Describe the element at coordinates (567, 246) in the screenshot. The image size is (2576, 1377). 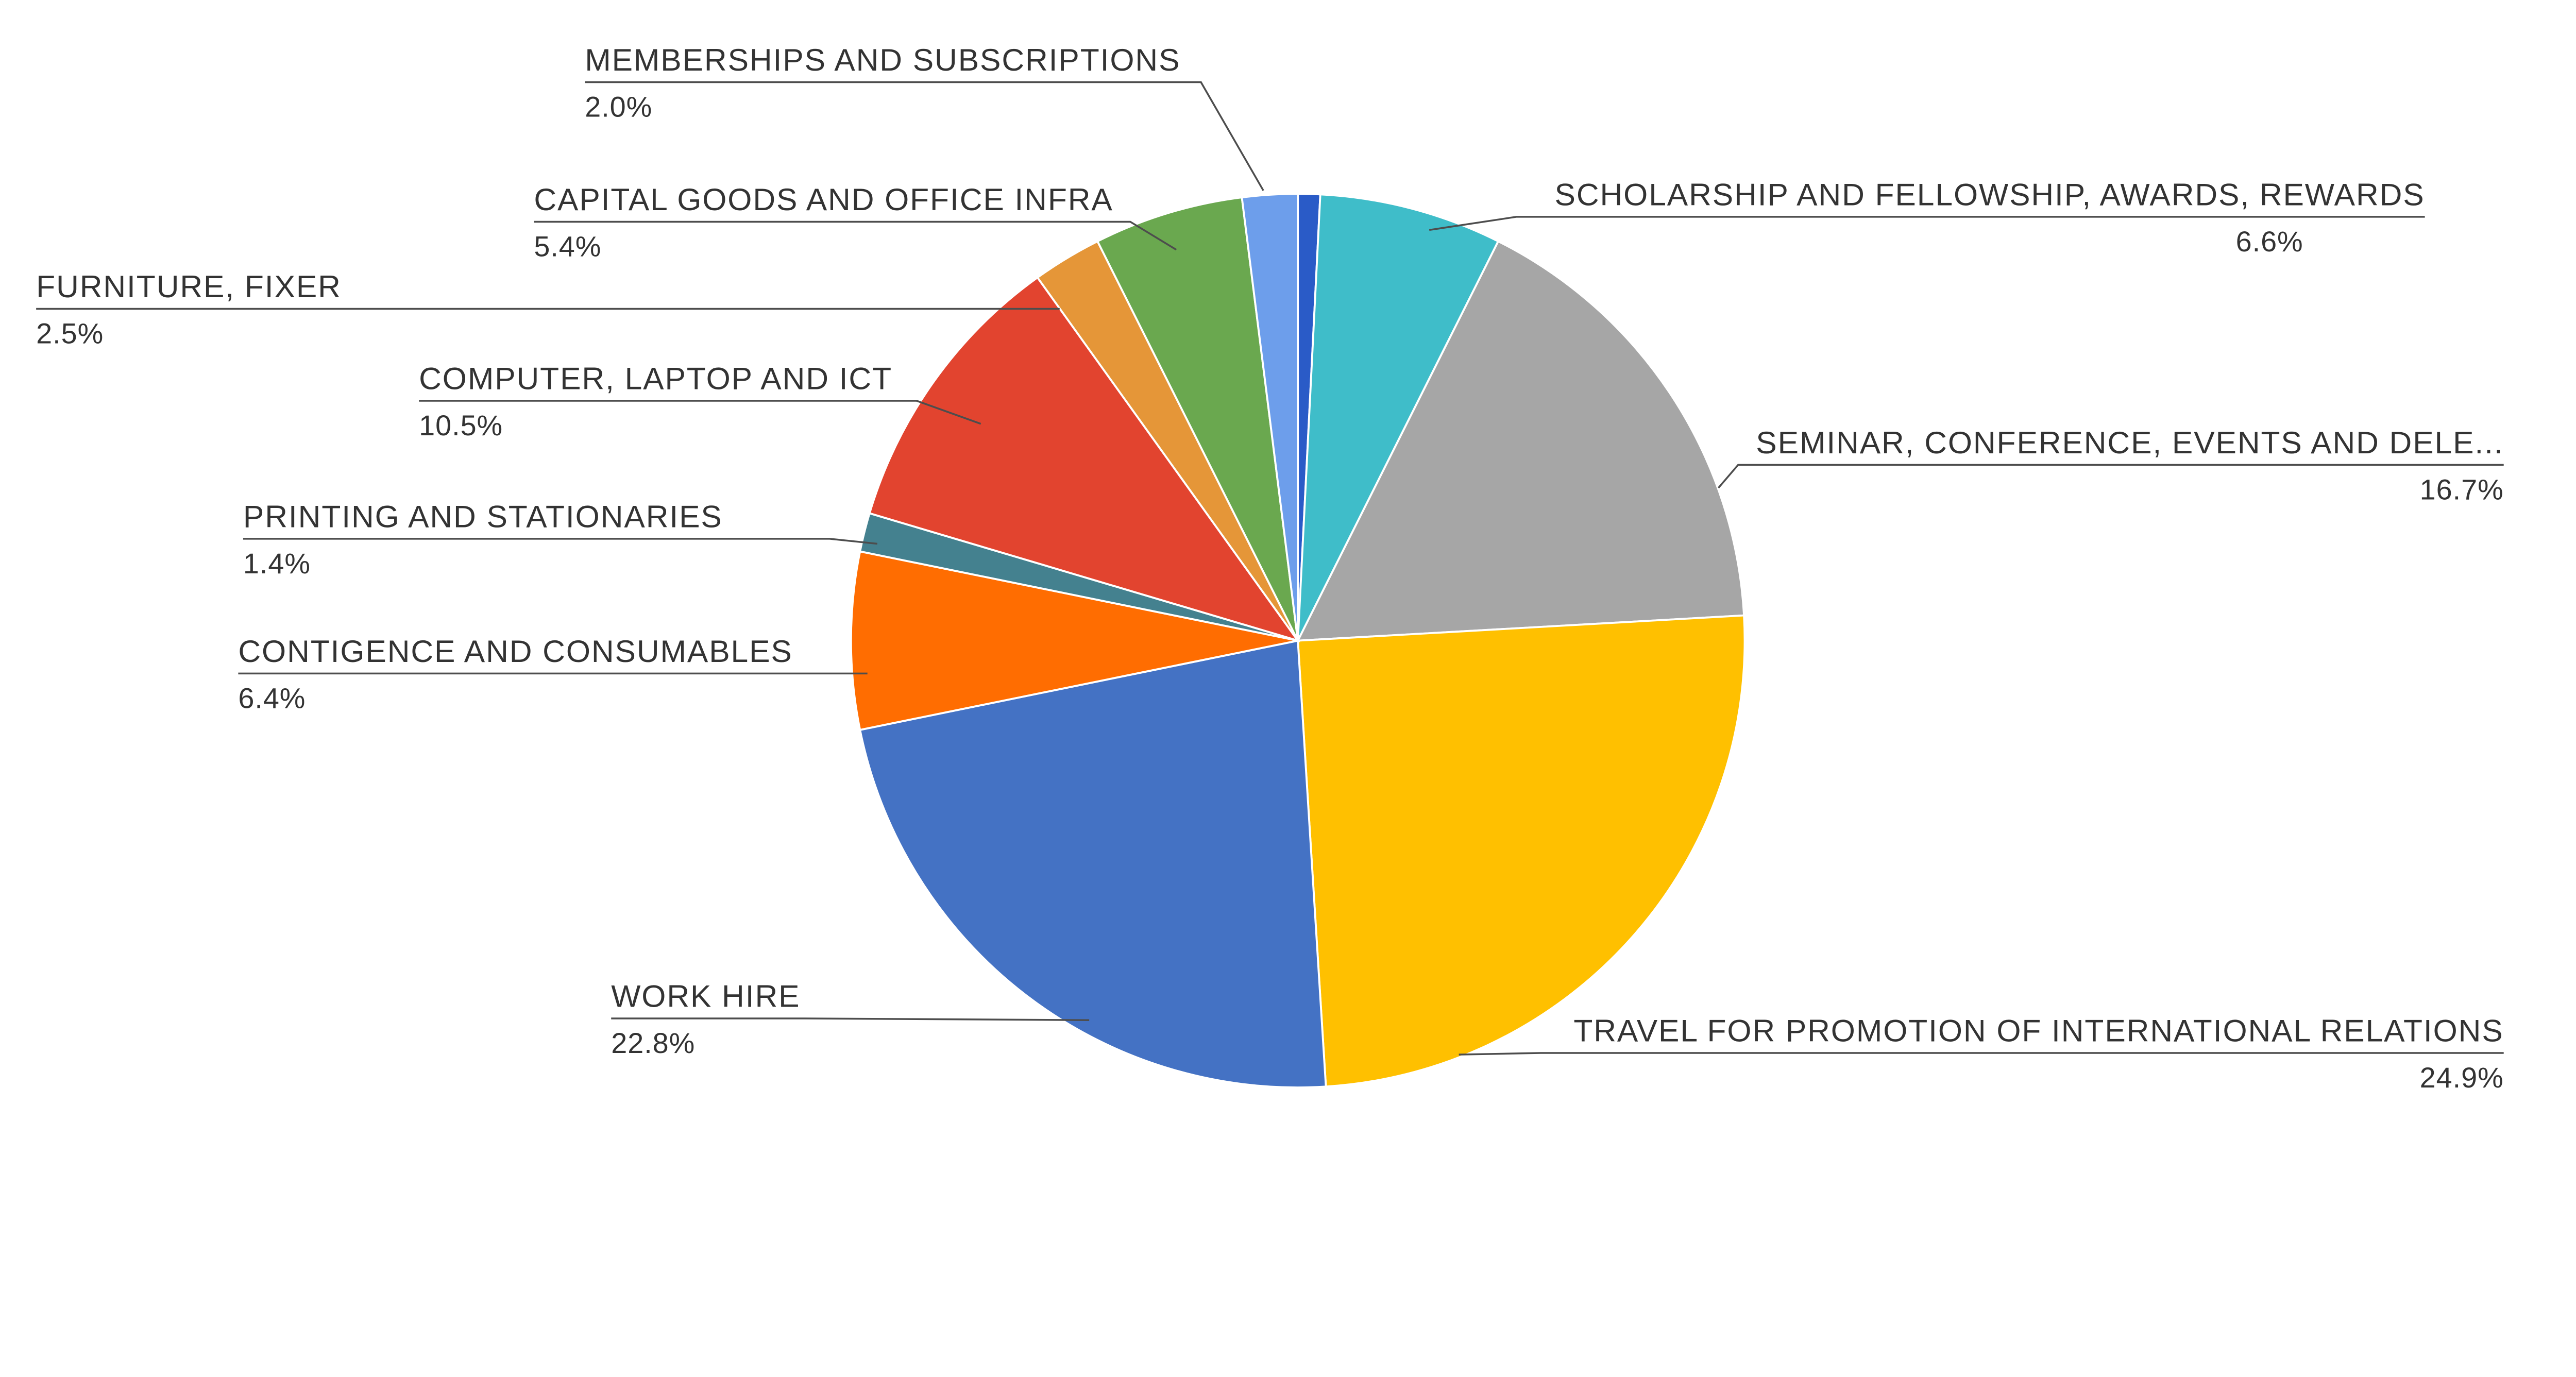
I see `slice-percentage: 5.4%` at that location.